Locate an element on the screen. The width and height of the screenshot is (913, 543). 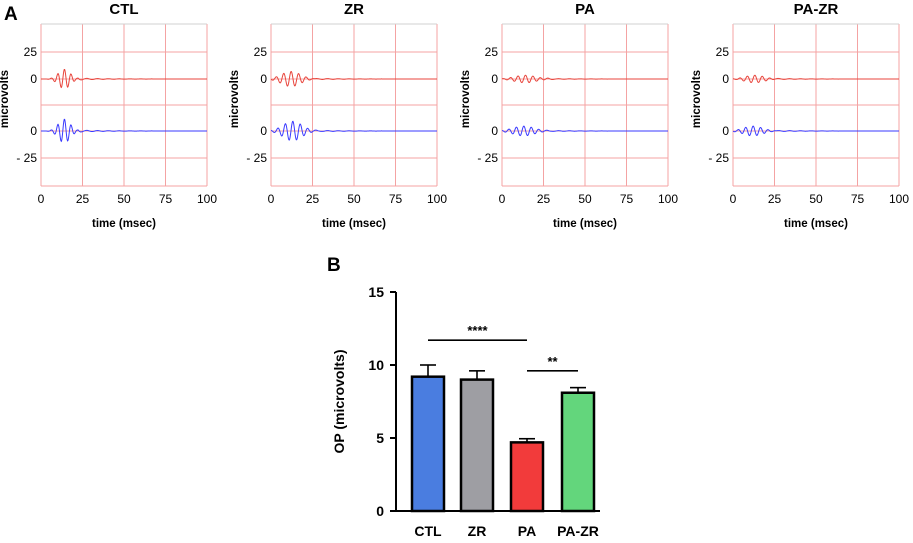
category-label-zr: ZR is located at coordinates (477, 531).